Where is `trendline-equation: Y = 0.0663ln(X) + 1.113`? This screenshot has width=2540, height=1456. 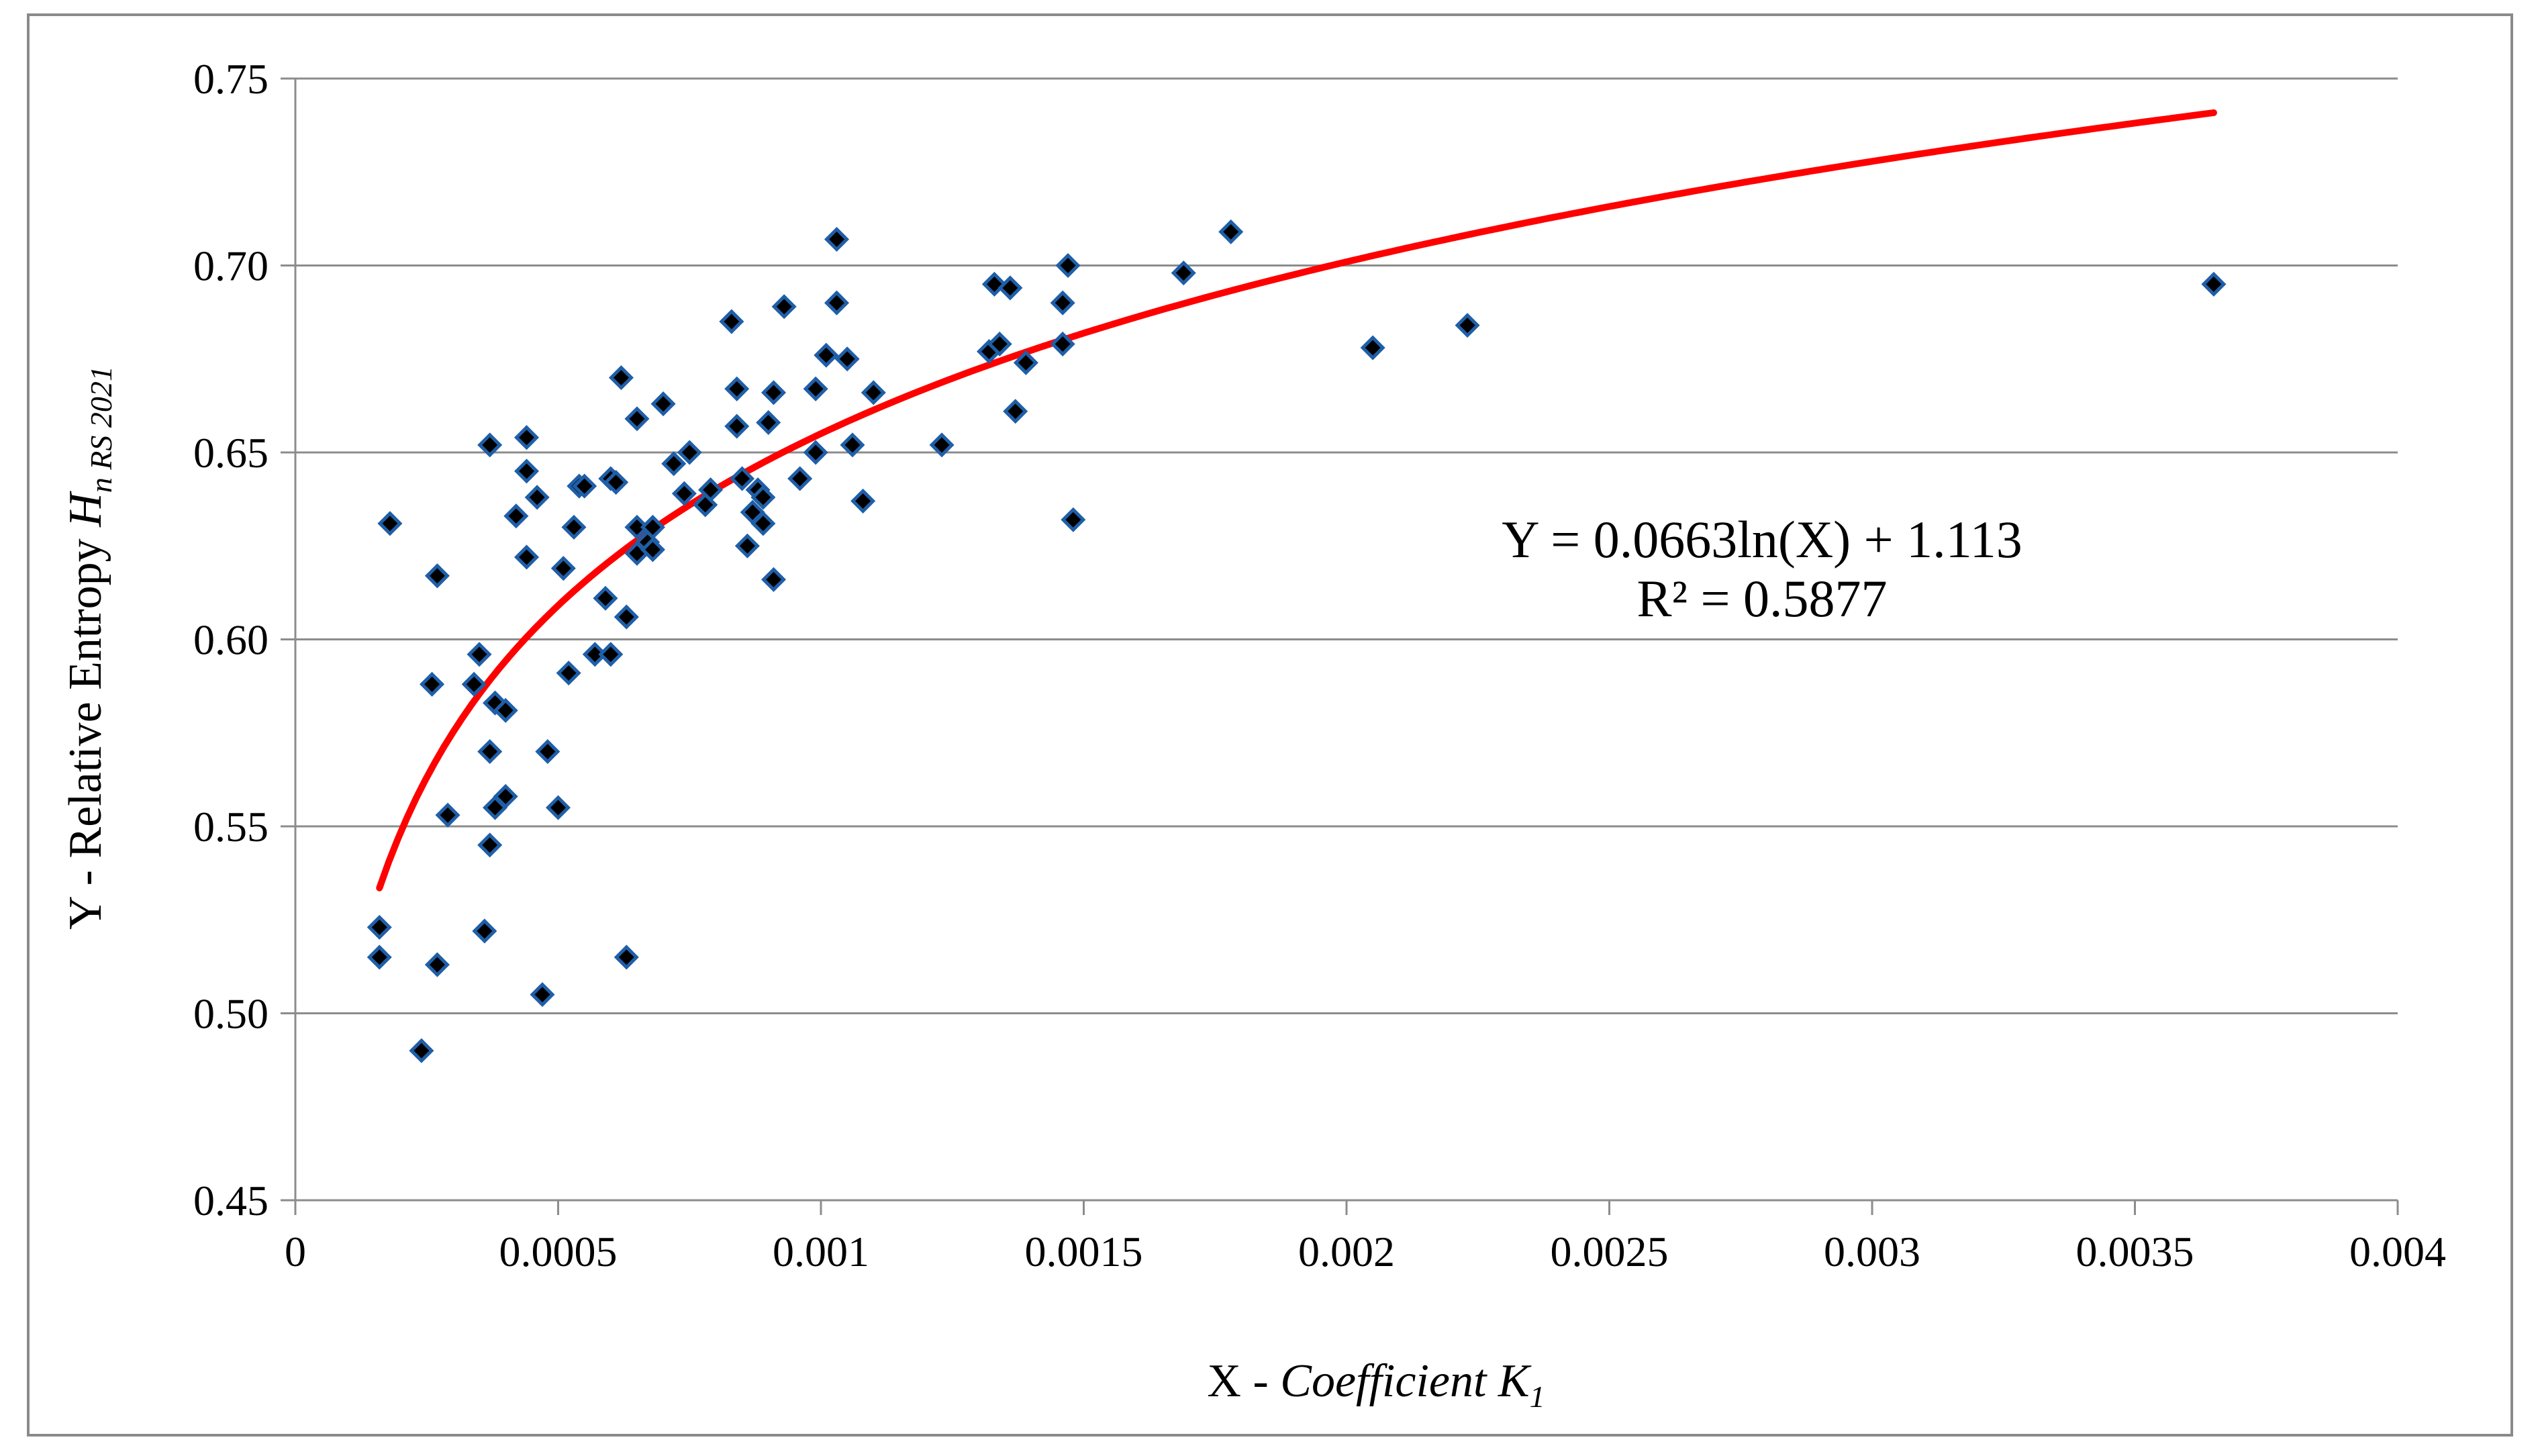
trendline-equation: Y = 0.0663ln(X) + 1.113 is located at coordinates (1762, 539).